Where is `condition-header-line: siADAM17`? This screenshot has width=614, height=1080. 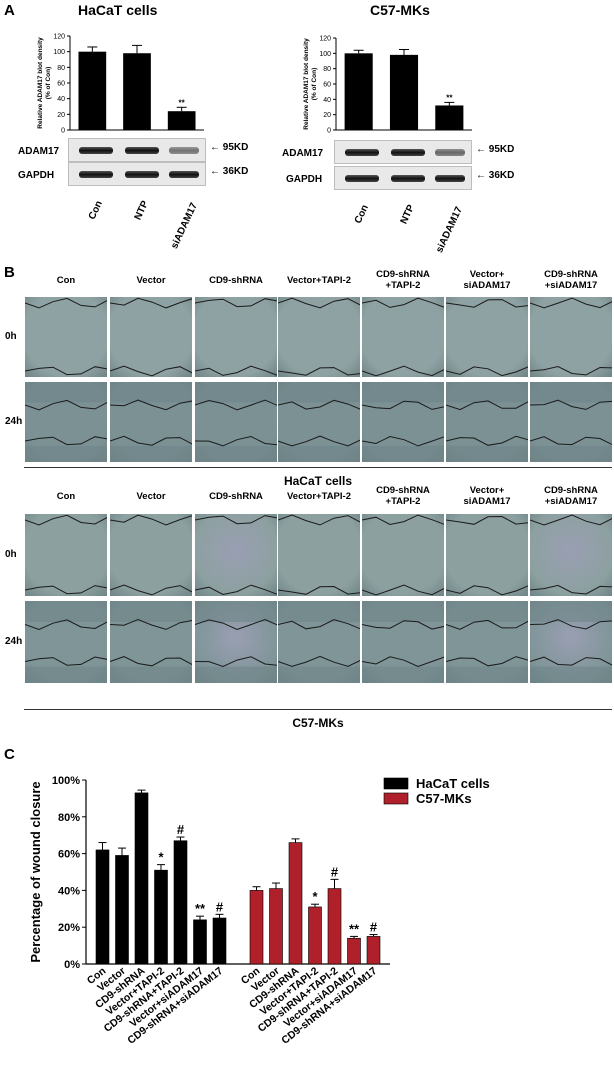 condition-header-line: siADAM17 is located at coordinates (487, 501).